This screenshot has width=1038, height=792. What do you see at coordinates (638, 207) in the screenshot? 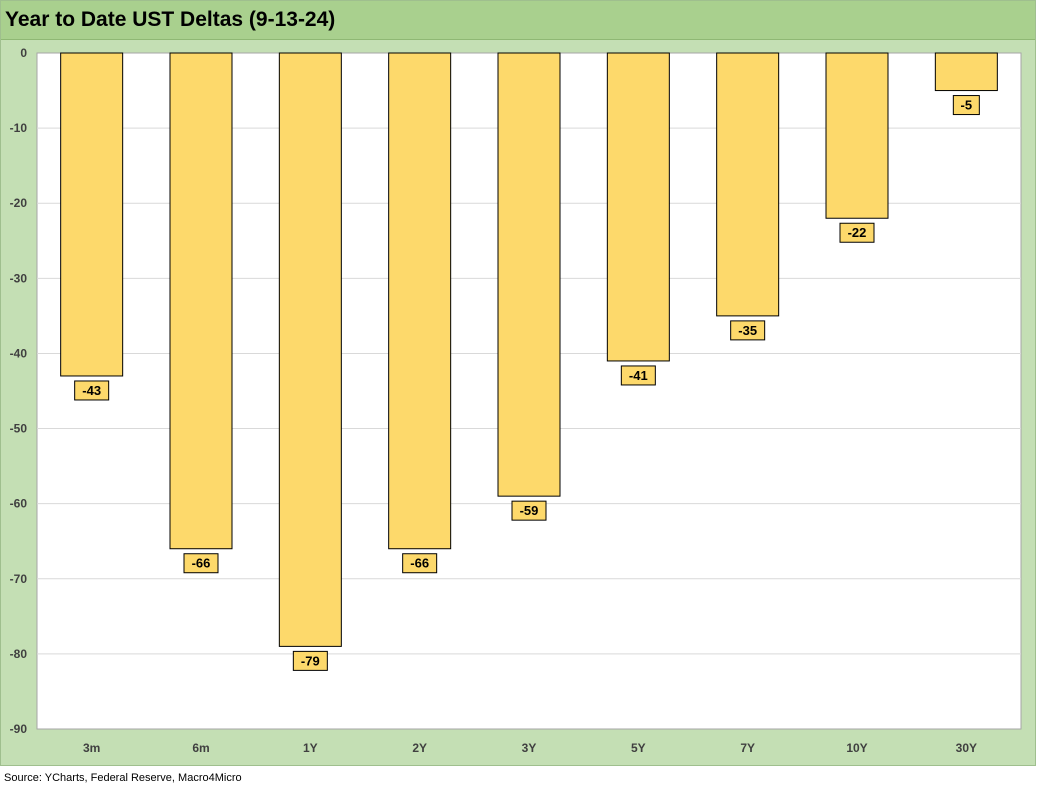
I see `bar-5Y` at bounding box center [638, 207].